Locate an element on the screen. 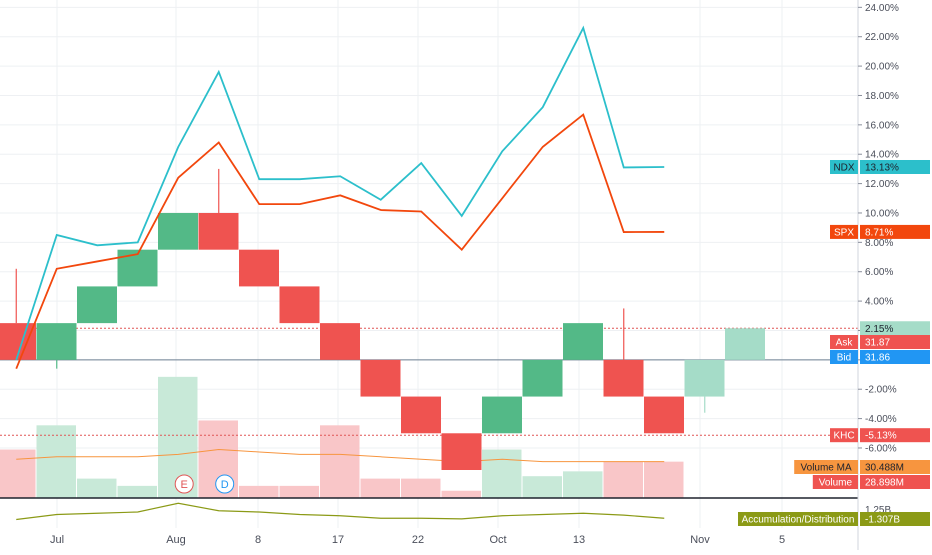 The width and height of the screenshot is (932, 555). accdist-label-value-bg is located at coordinates (895, 519).